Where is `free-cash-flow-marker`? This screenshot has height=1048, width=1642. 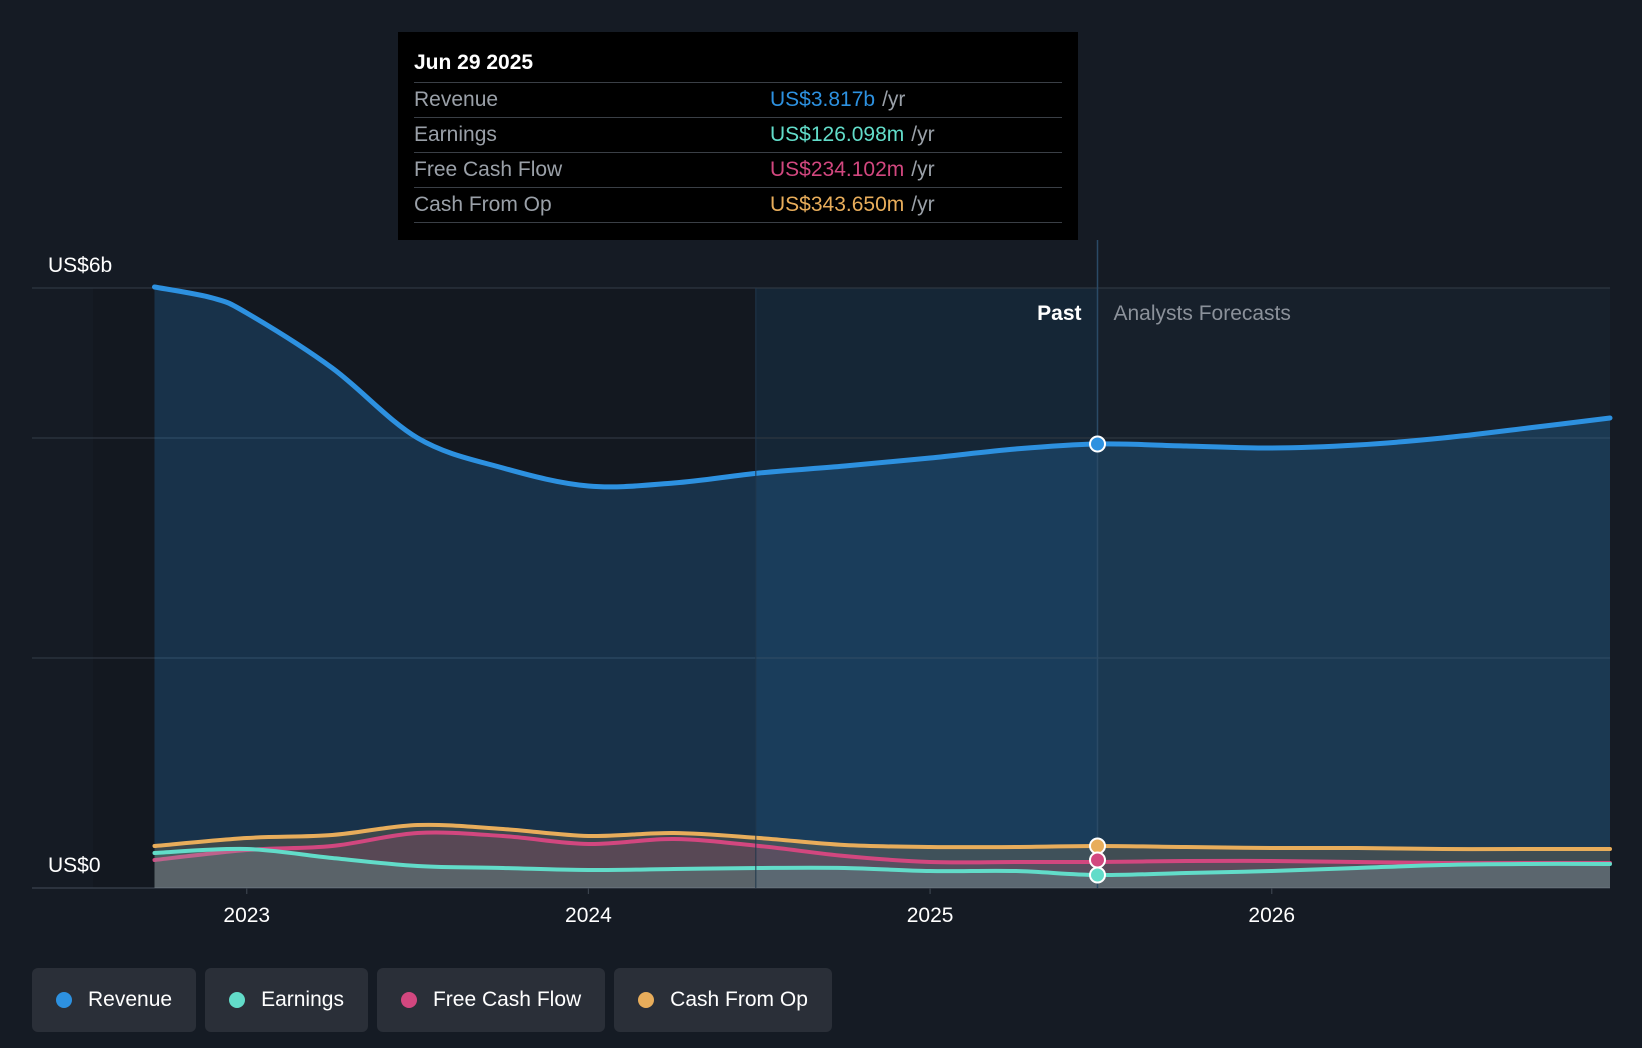 free-cash-flow-marker is located at coordinates (1097, 860).